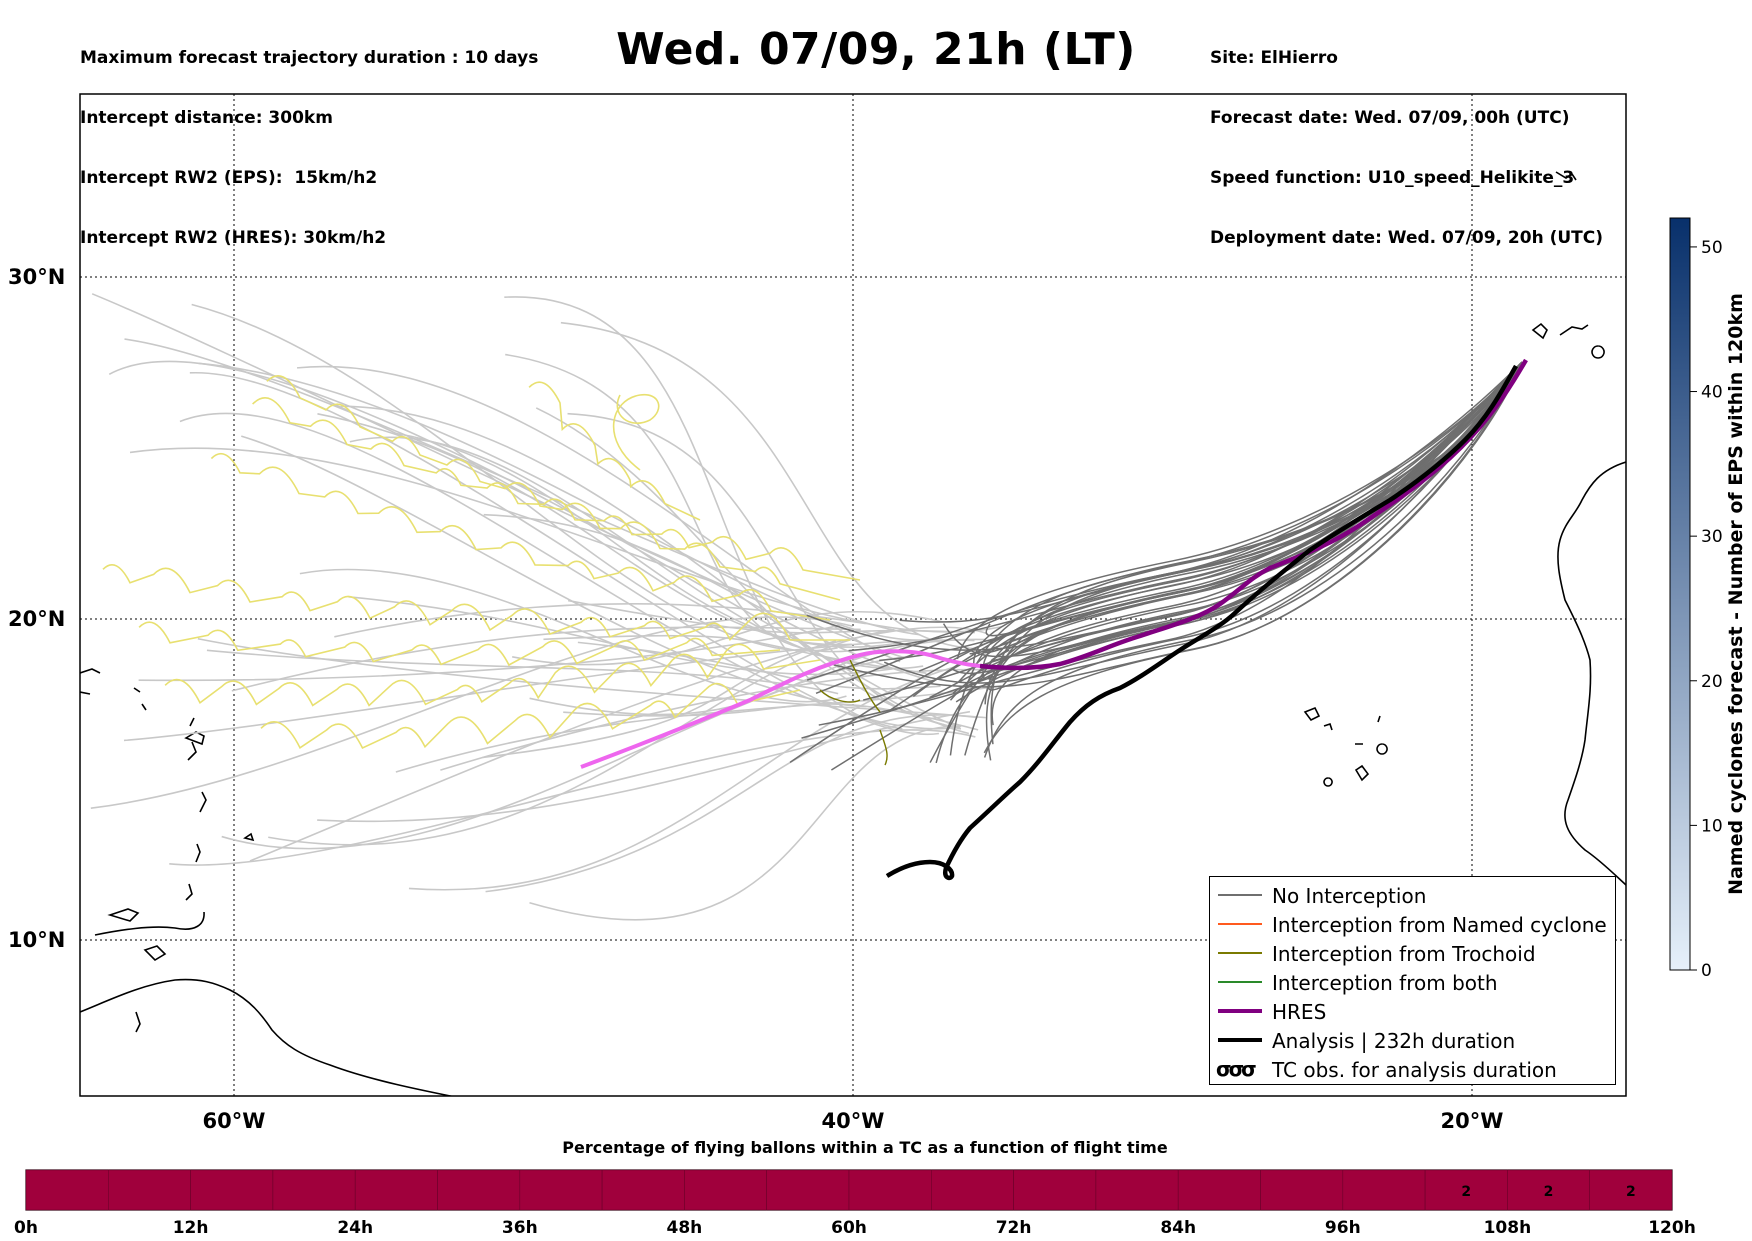 This screenshot has width=1752, height=1241. What do you see at coordinates (36, 277) in the screenshot?
I see `lat-label: 30°N` at bounding box center [36, 277].